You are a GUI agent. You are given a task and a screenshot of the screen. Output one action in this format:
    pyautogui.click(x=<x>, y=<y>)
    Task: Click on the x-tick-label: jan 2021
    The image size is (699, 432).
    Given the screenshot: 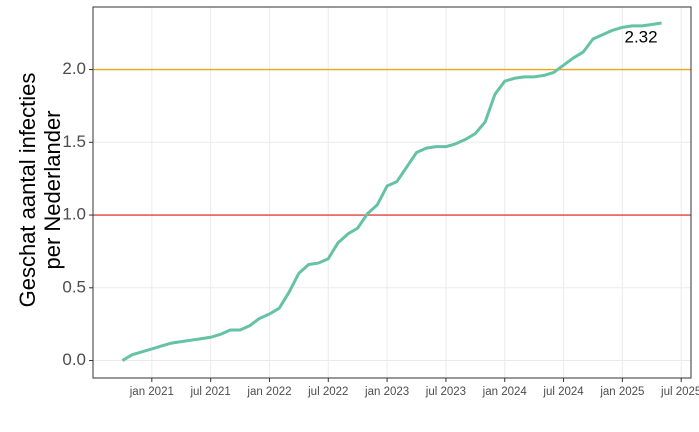 What is the action you would take?
    pyautogui.click(x=151, y=392)
    